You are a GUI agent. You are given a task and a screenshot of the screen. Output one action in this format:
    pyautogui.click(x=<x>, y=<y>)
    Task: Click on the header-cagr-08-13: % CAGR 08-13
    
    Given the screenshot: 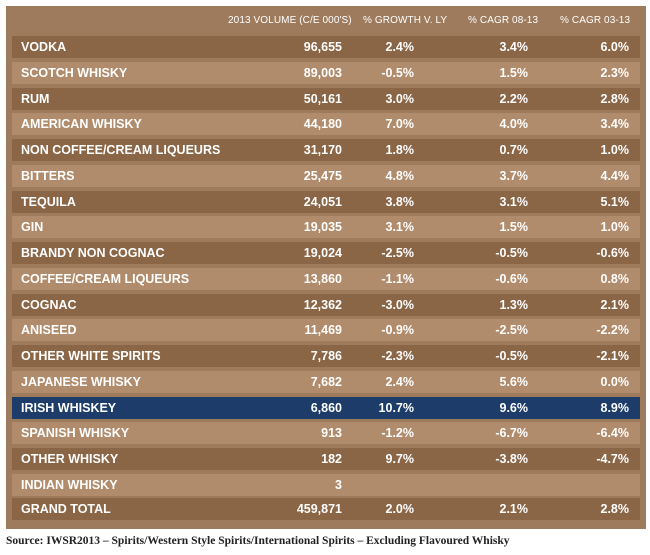 What is the action you would take?
    pyautogui.click(x=503, y=20)
    